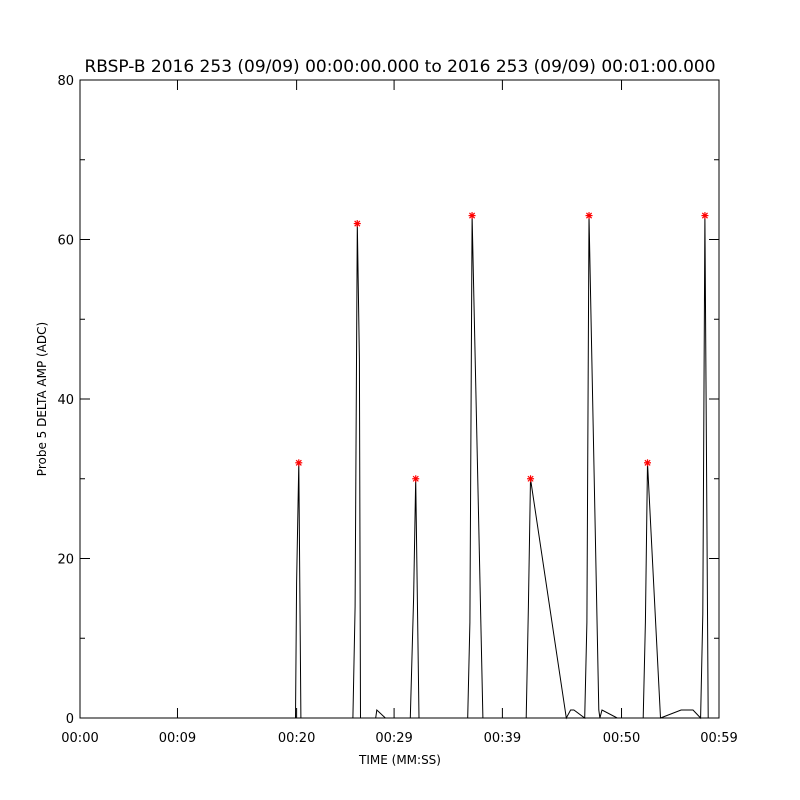 This screenshot has height=800, width=800. I want to click on y-tick-label: 80, so click(65, 81).